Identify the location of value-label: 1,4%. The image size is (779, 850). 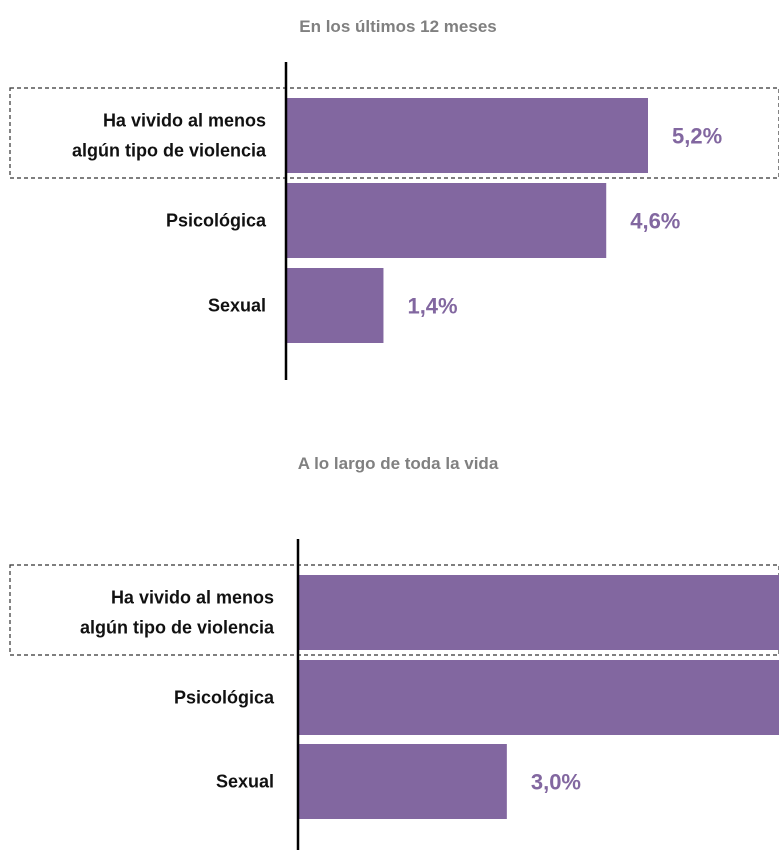
(432, 306).